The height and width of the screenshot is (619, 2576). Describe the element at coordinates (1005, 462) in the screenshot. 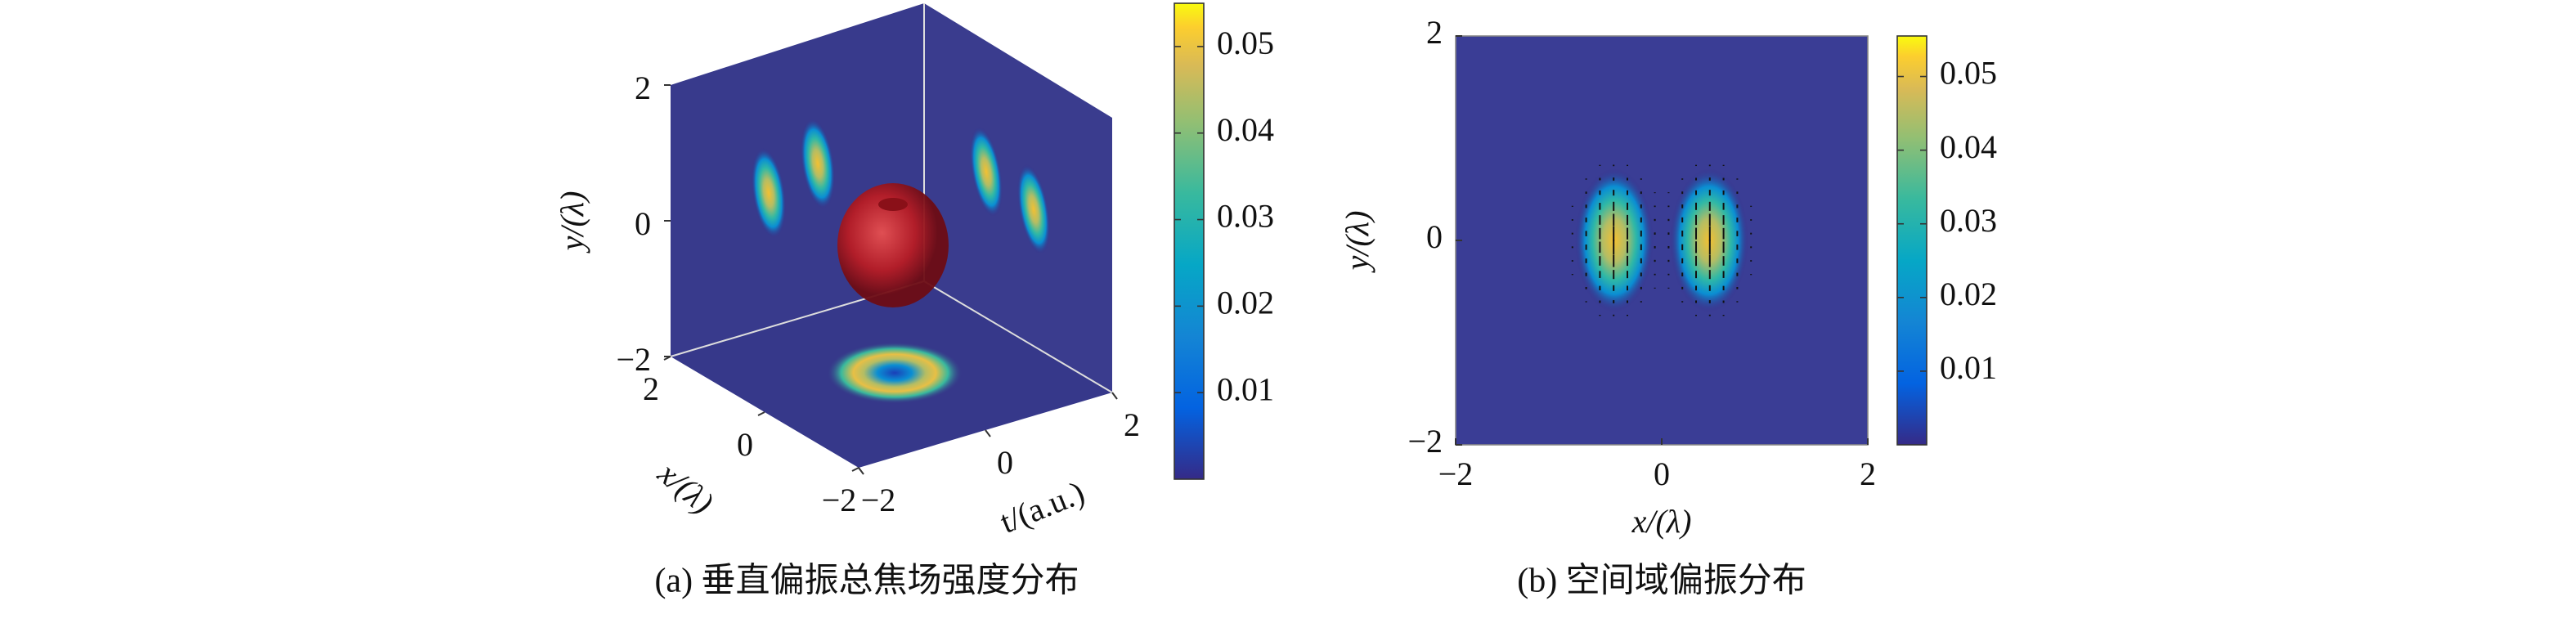

I see `z-tick-label: 0` at that location.